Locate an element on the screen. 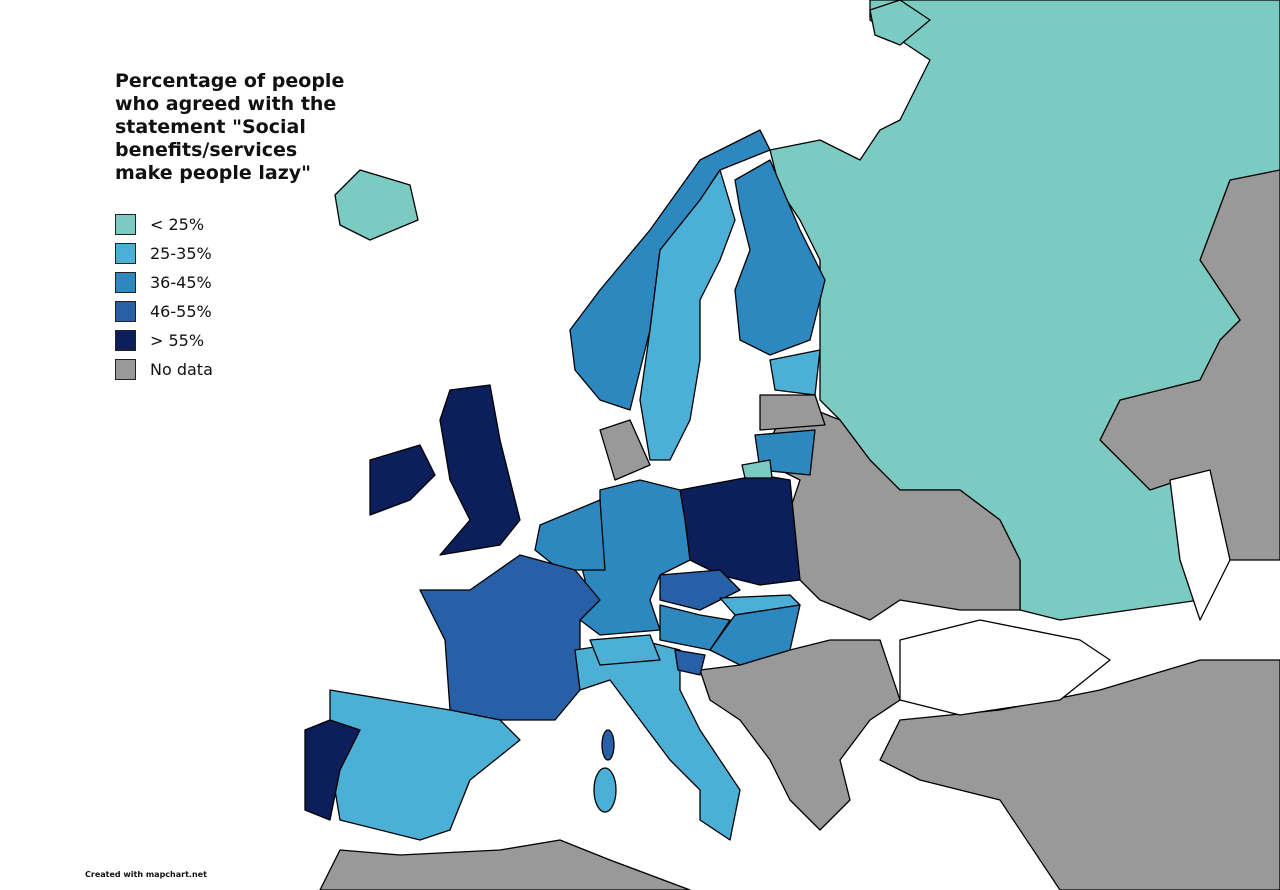 Image resolution: width=1280 pixels, height=890 pixels. legend-label: 36-45% is located at coordinates (181, 282).